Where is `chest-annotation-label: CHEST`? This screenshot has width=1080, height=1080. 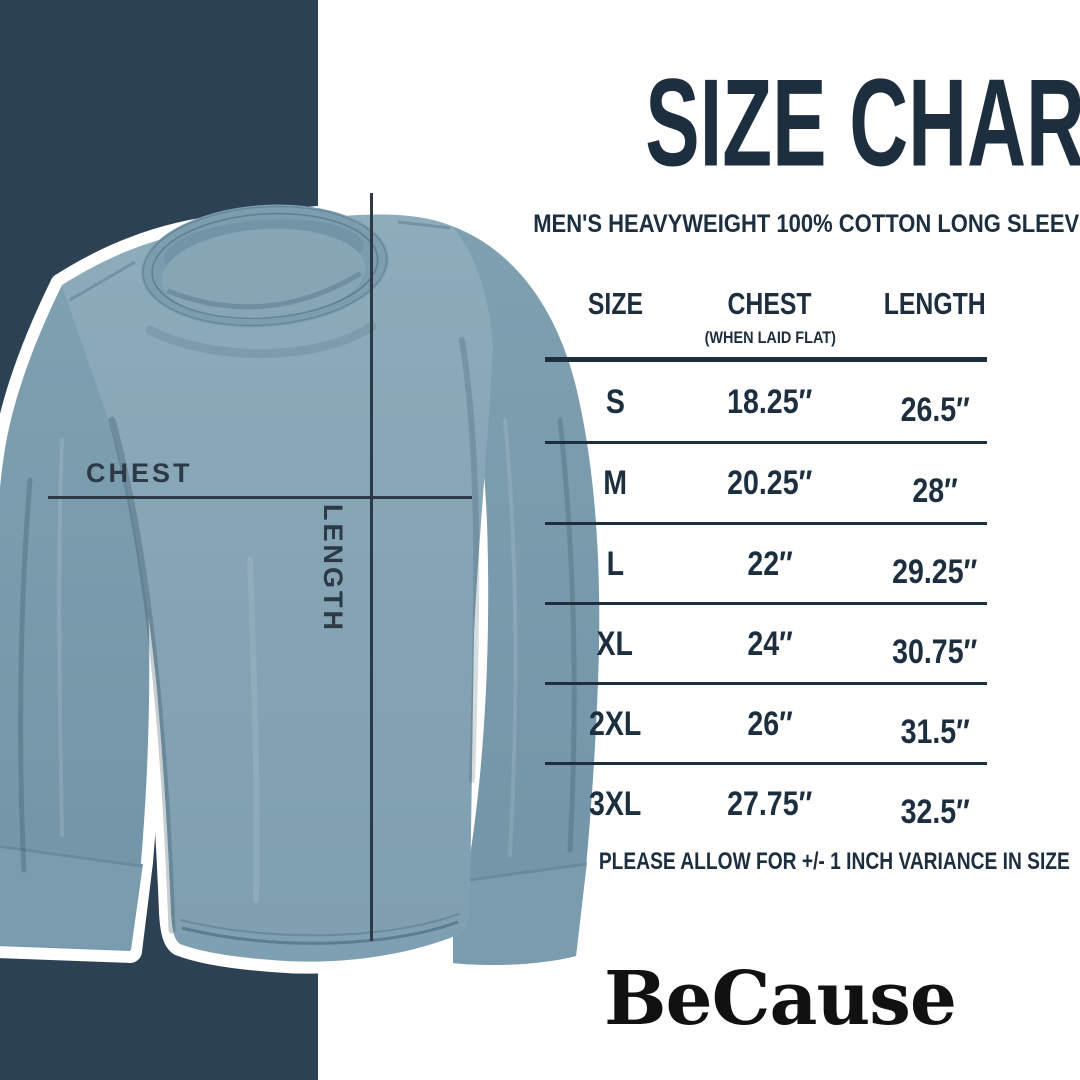 chest-annotation-label: CHEST is located at coordinates (139, 473).